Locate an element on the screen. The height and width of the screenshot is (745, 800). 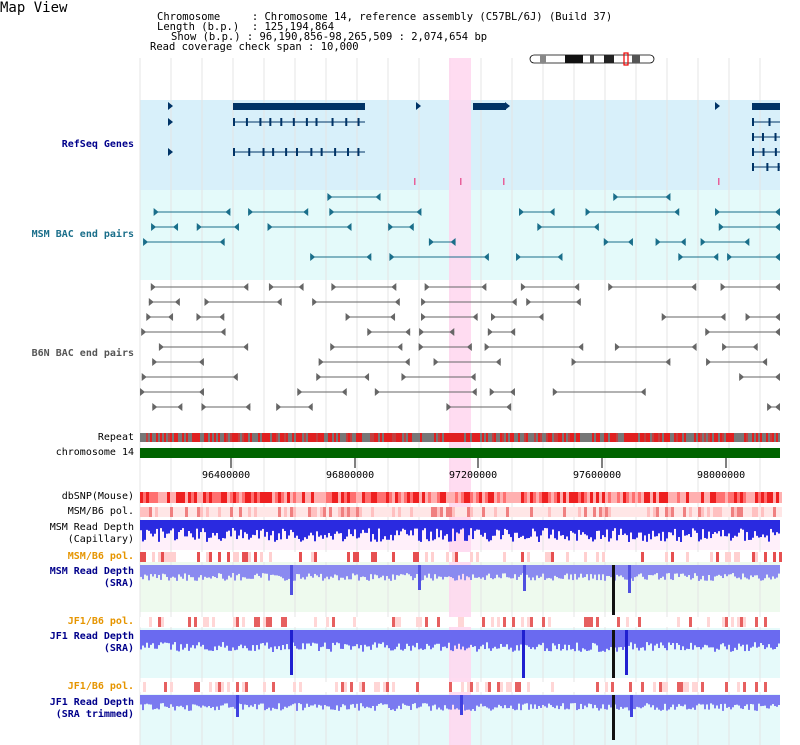
jf1-depth-trim-track is located at coordinates (460, 717).